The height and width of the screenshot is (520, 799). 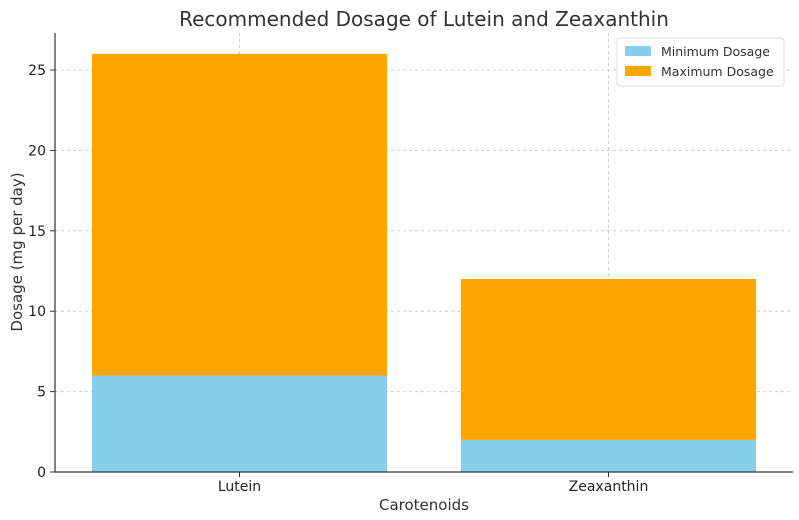 I want to click on legend-label-maximum: Maximum Dosage, so click(x=717, y=71).